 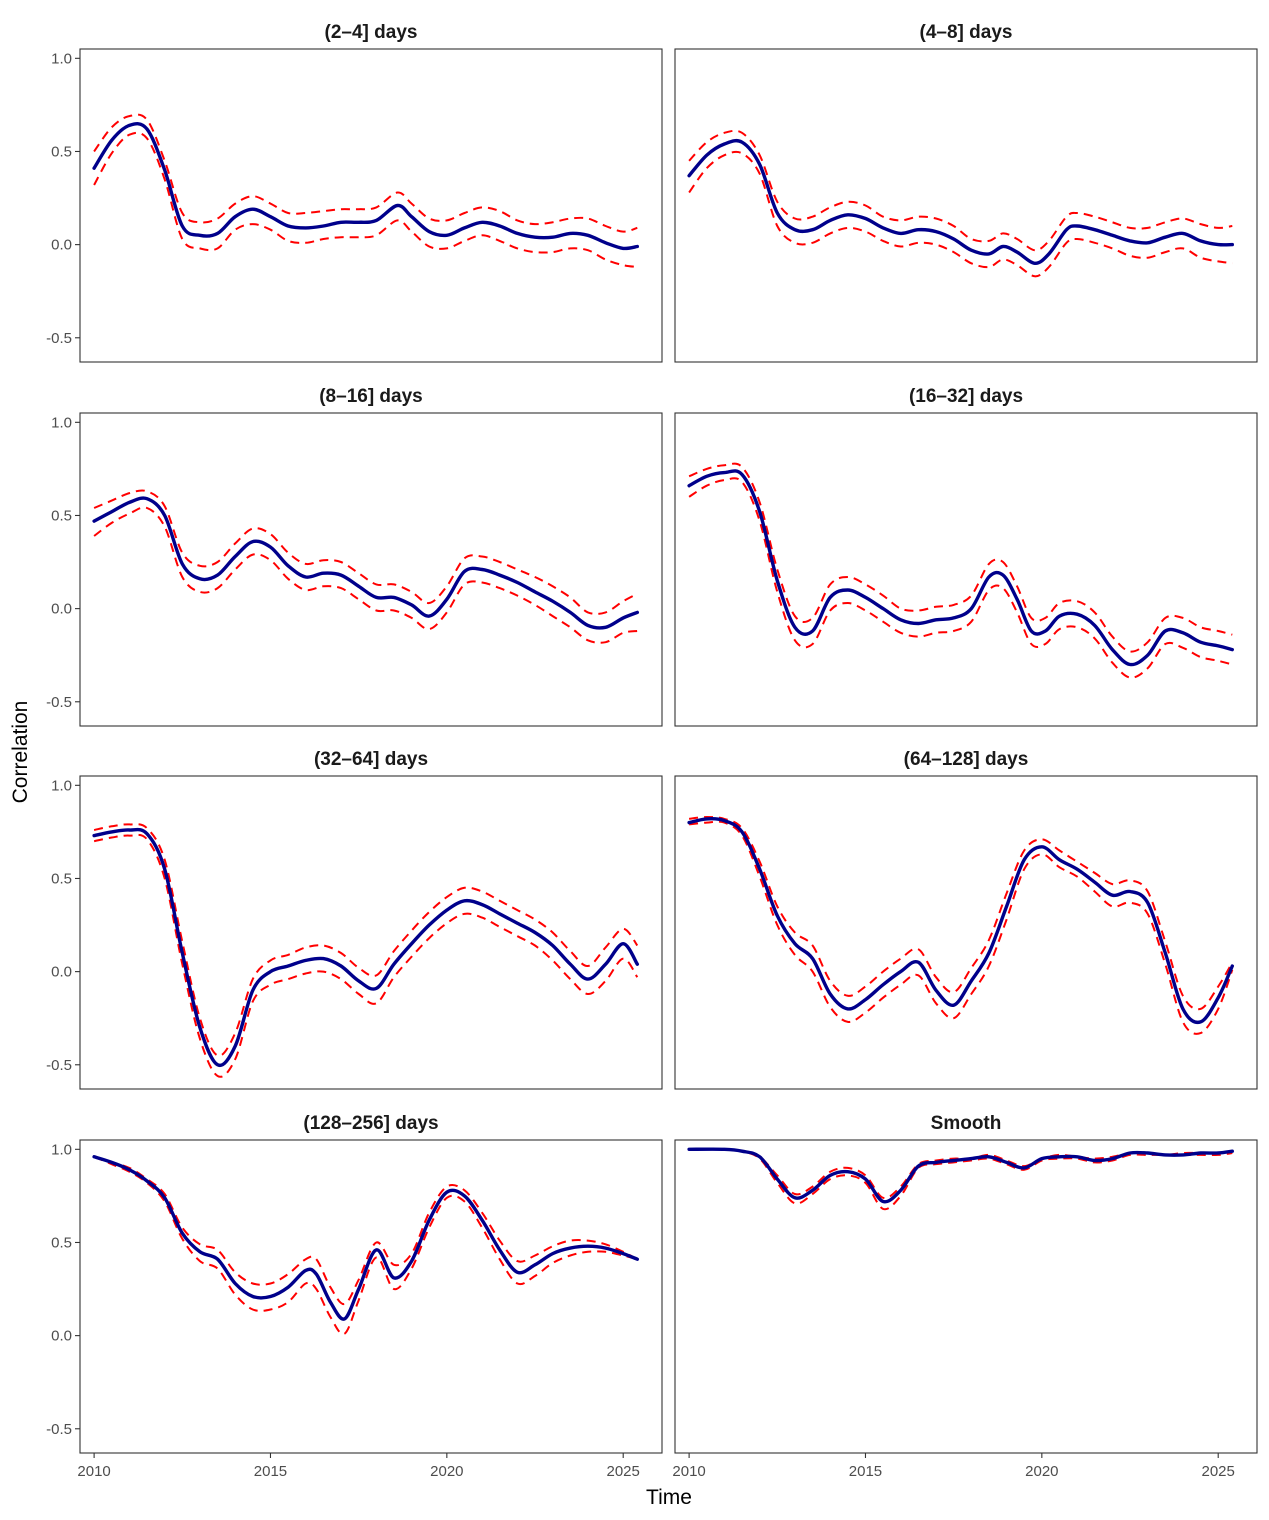 I want to click on panel-4: (16–32] days, so click(x=966, y=556).